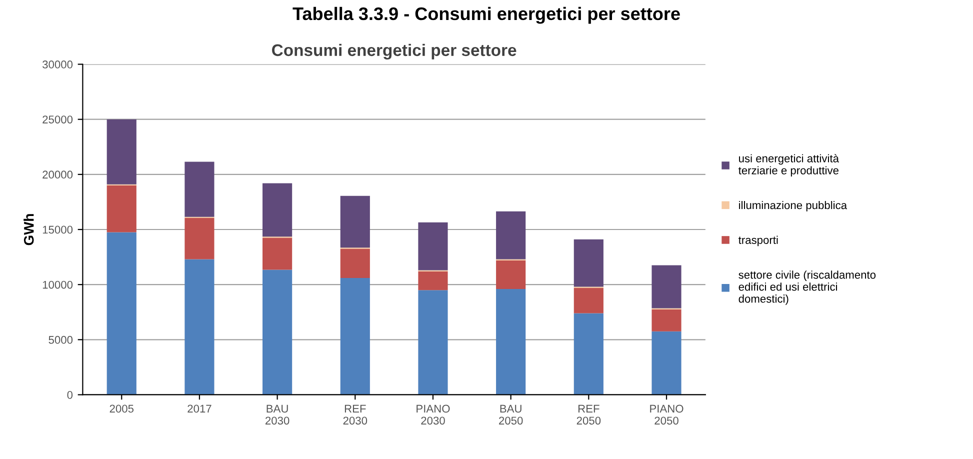  I want to click on x-tick-label: BAU 2030, so click(278, 414).